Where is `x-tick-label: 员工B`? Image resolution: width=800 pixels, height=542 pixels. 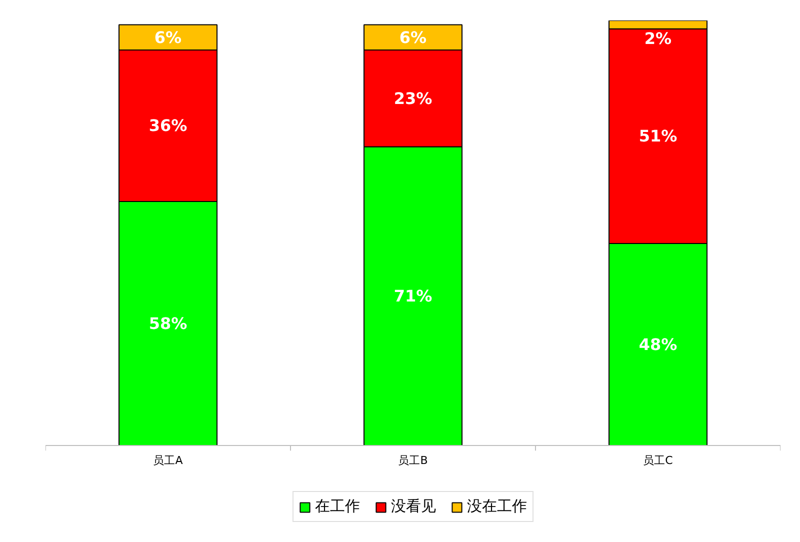
x-tick-label: 员工B is located at coordinates (413, 460).